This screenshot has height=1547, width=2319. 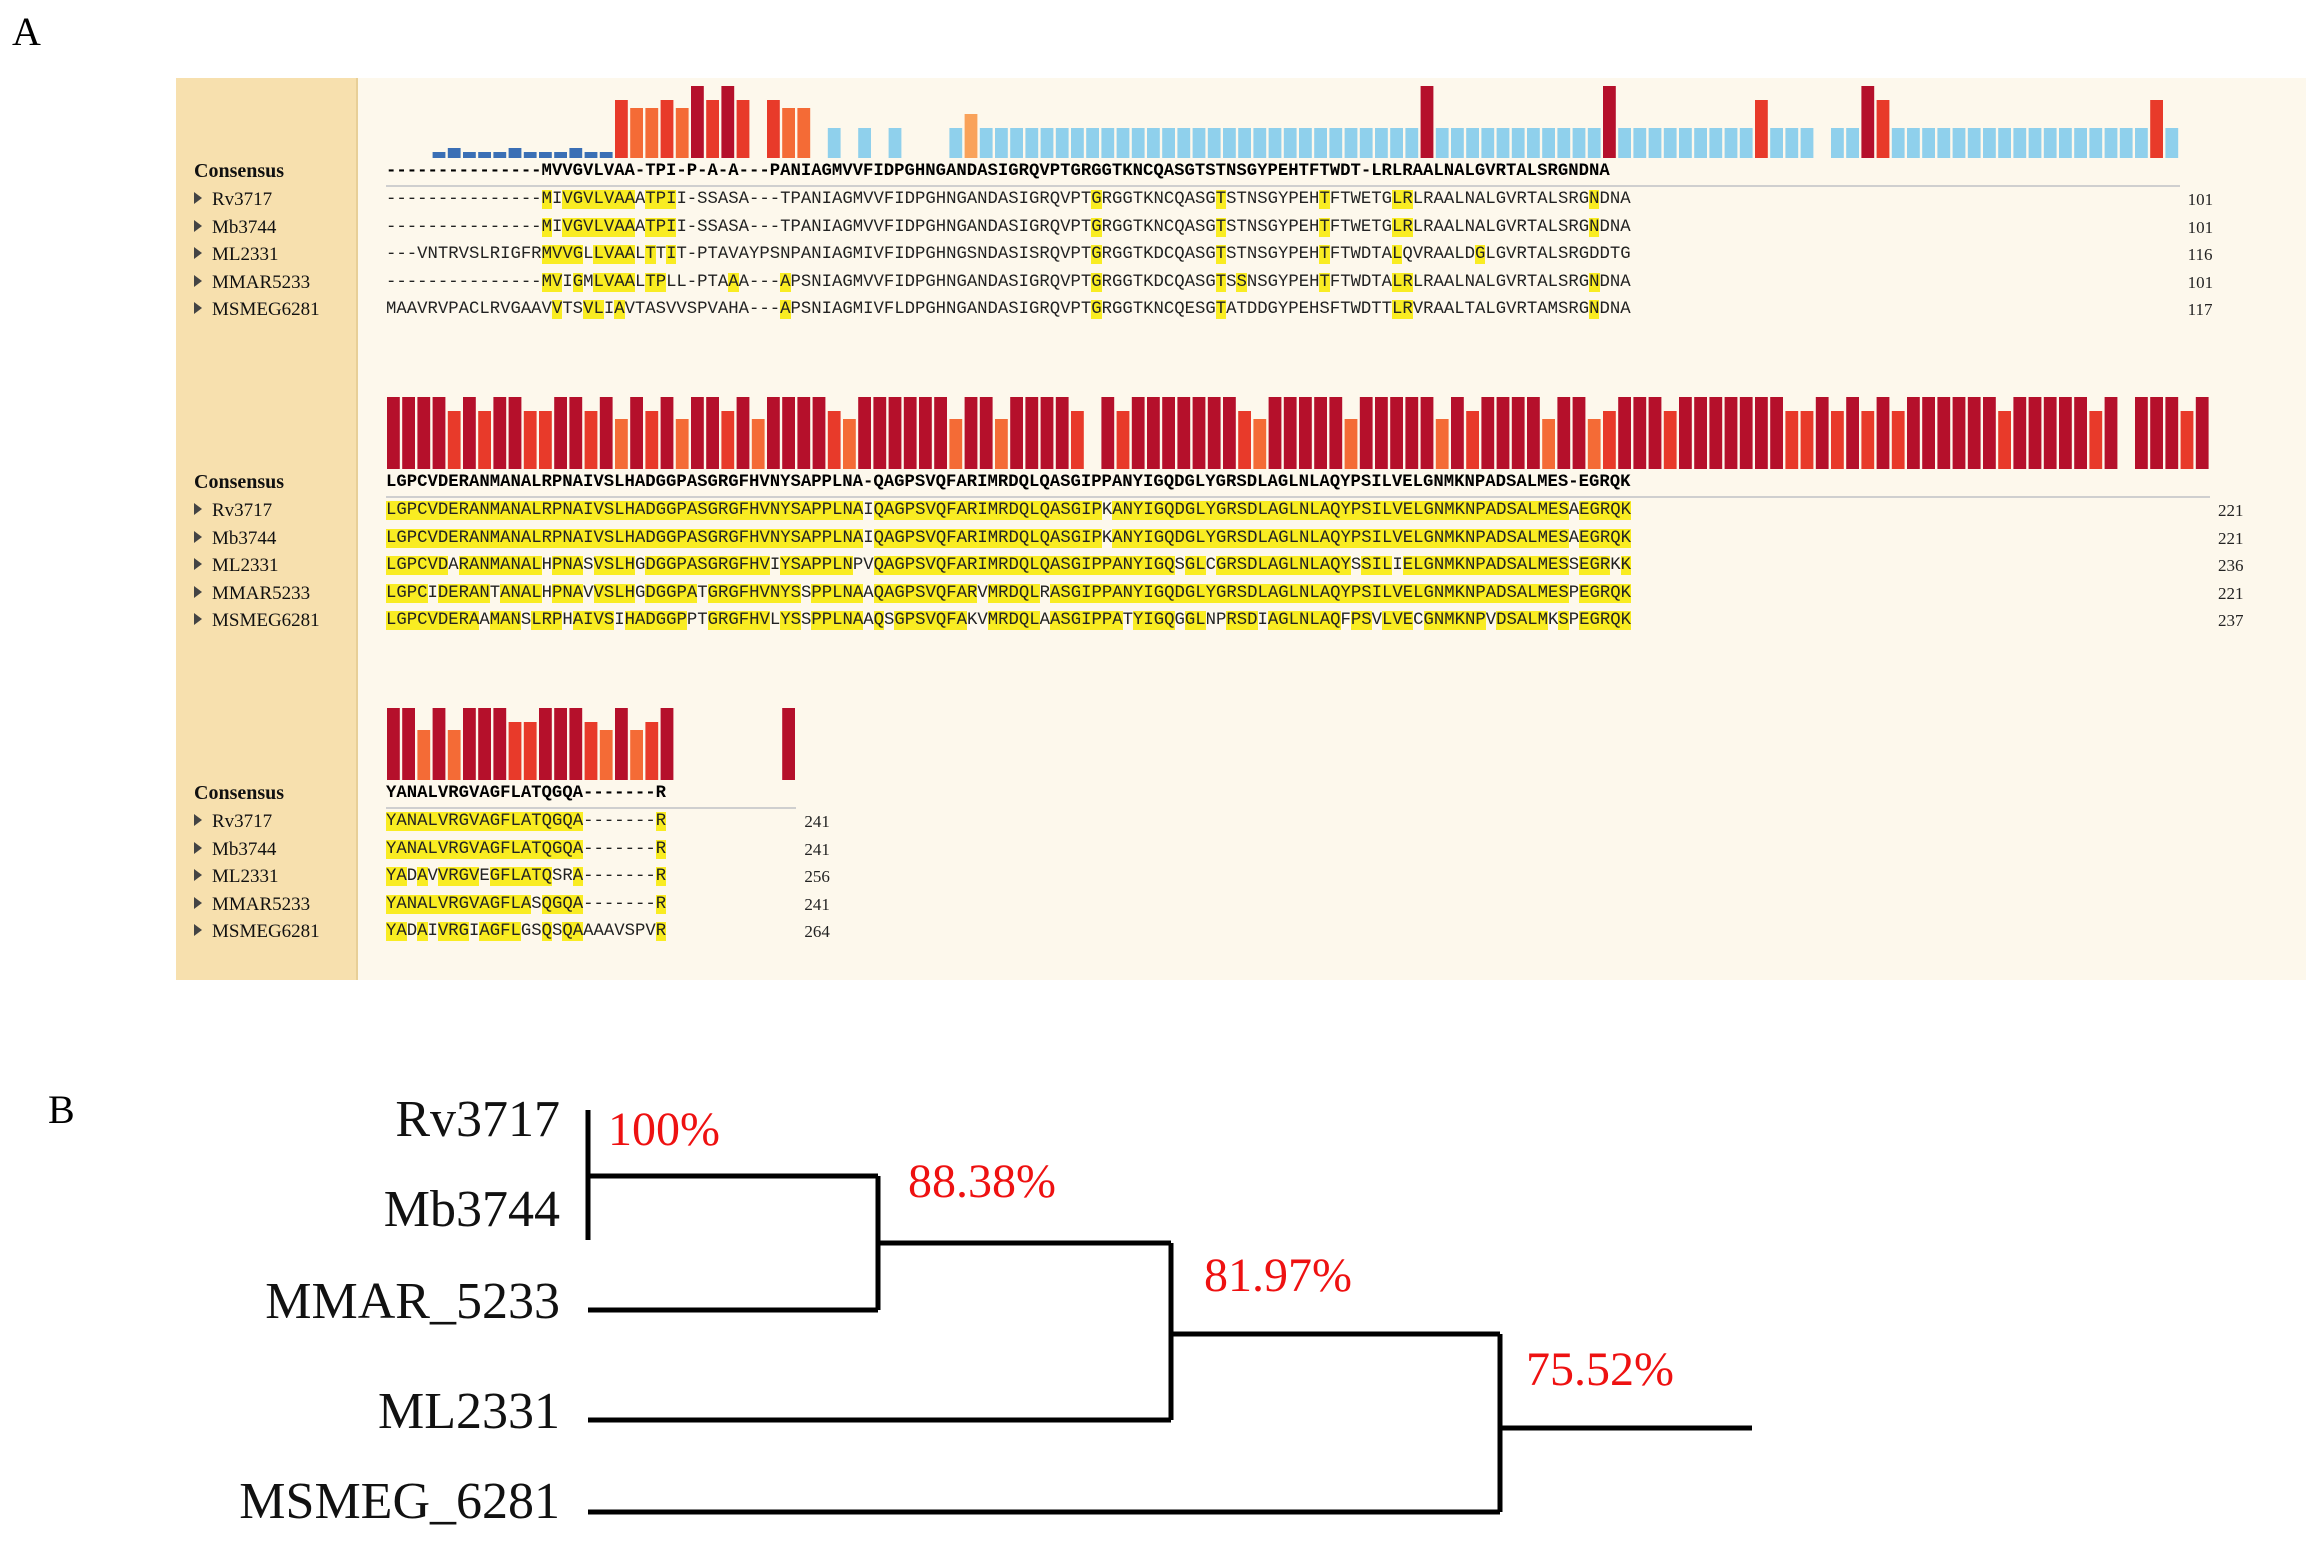 What do you see at coordinates (526, 821) in the screenshot?
I see `aligned-sequence: YANALVRGVAGFLATQGQA-------R` at bounding box center [526, 821].